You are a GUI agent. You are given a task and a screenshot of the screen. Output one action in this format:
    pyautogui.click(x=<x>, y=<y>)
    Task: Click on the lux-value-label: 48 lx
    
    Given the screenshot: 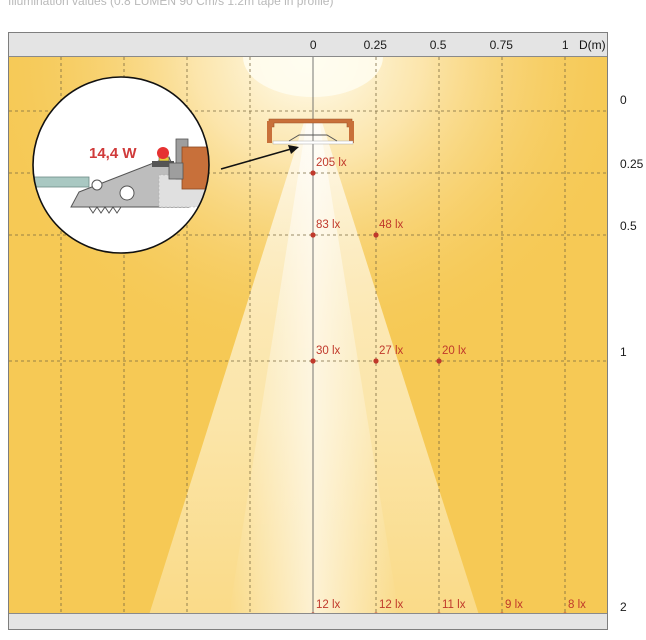 What is the action you would take?
    pyautogui.click(x=391, y=225)
    